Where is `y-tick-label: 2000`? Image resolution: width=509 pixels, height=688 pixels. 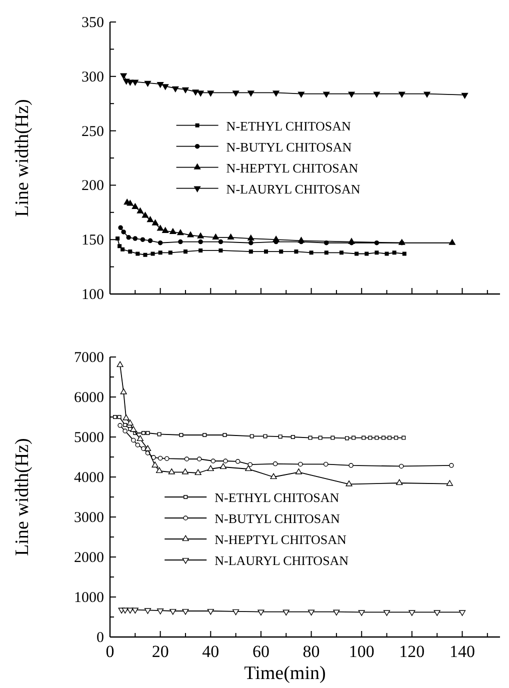 y-tick-label: 2000 is located at coordinates (89, 558).